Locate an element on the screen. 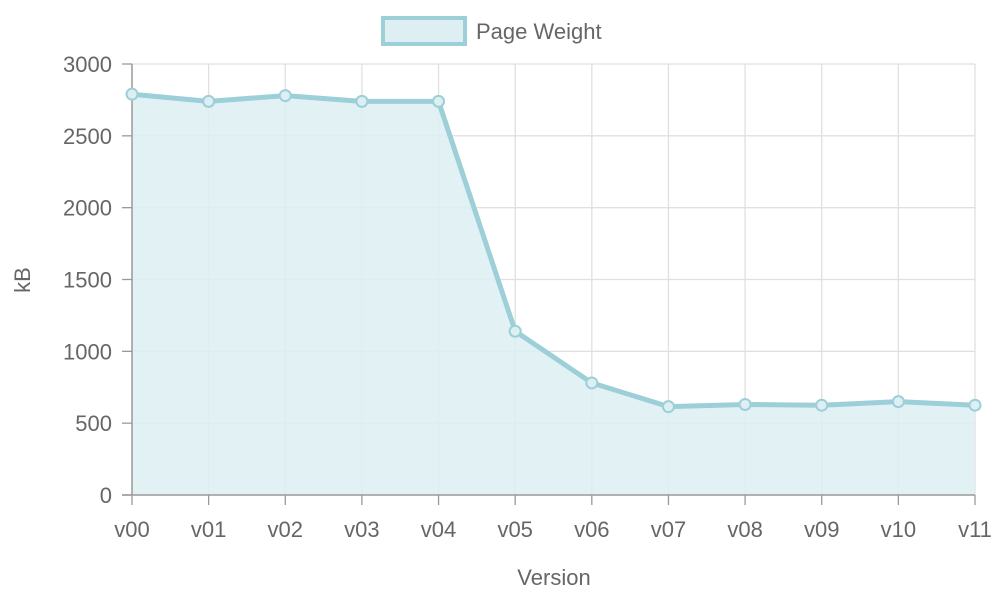 The image size is (1000, 600). y-tick-label: 1000 is located at coordinates (87, 351).